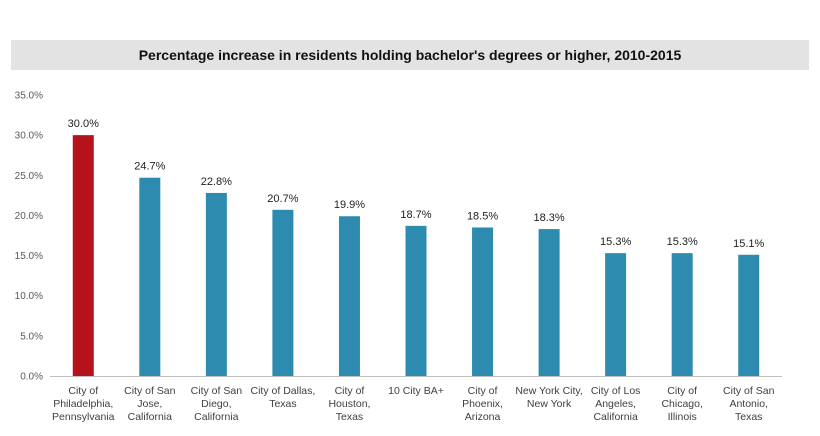 This screenshot has height=436, width=820. Describe the element at coordinates (282, 199) in the screenshot. I see `data-label: 20.7%` at that location.